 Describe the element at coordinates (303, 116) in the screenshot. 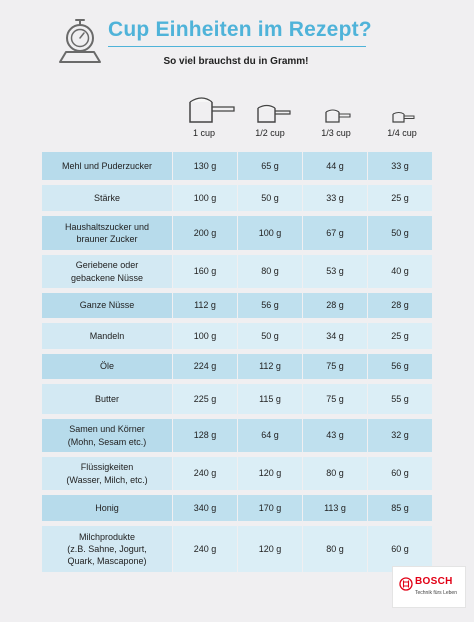

I see `cup-size-header: 1 cup 1/2 cup 1/3 cup 1/4 cup` at that location.